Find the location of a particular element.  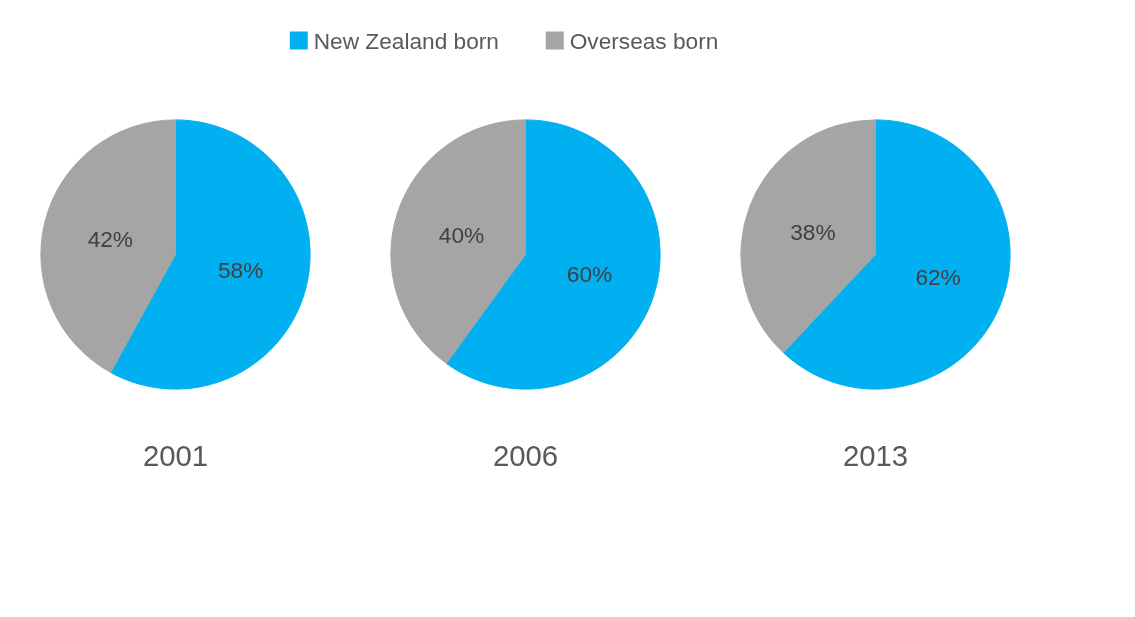

text: 2006 is located at coordinates (525, 455).